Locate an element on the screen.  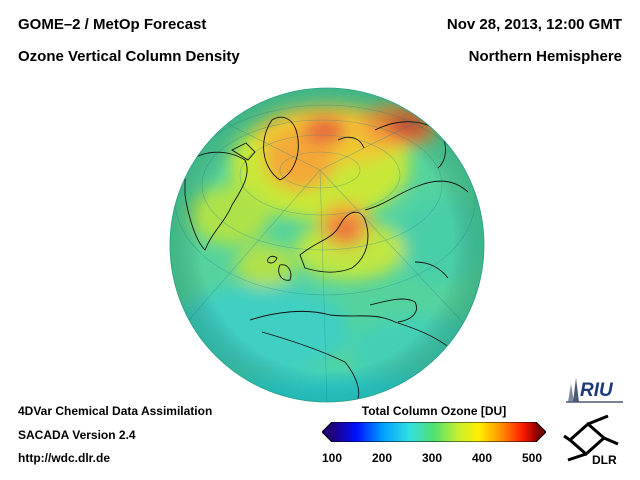
title-product: GOME–2 / MetOp Forecast is located at coordinates (112, 24).